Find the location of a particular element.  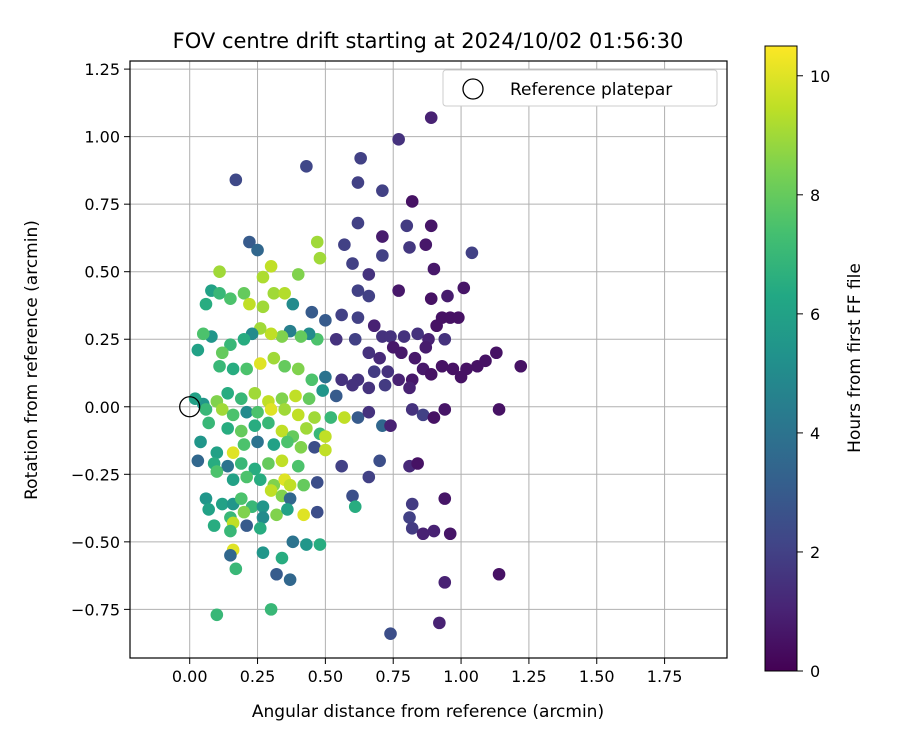

y-axis-ticks: −0.75 −0.50 −0.25 0.00 0.25 0.50 0.75 1.00 1.25 is located at coordinates (100, 339).